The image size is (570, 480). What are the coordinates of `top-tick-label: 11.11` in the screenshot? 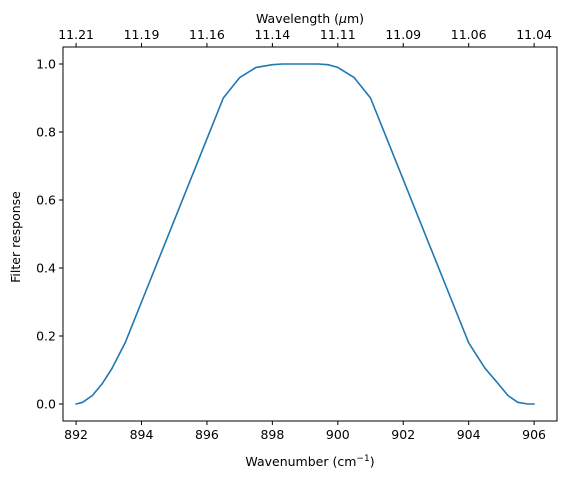 It's located at (338, 34).